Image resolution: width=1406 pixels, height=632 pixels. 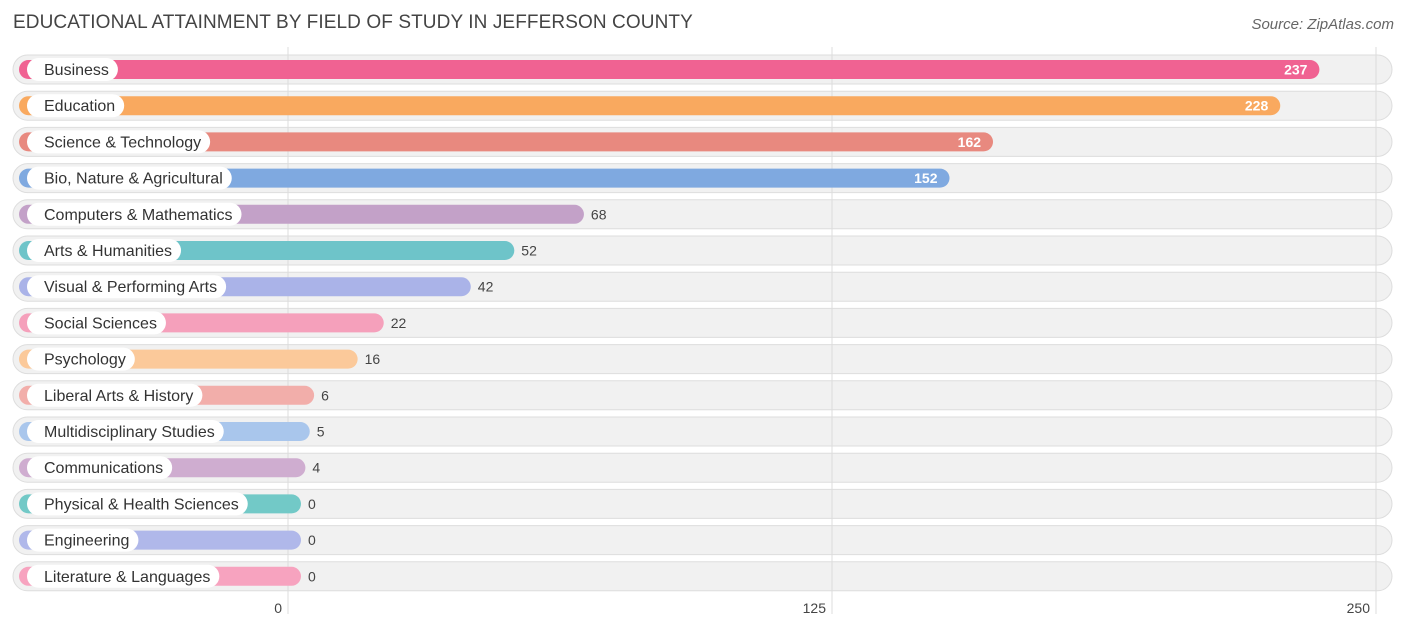 What do you see at coordinates (122, 142) in the screenshot?
I see `category-label: Science & Technology` at bounding box center [122, 142].